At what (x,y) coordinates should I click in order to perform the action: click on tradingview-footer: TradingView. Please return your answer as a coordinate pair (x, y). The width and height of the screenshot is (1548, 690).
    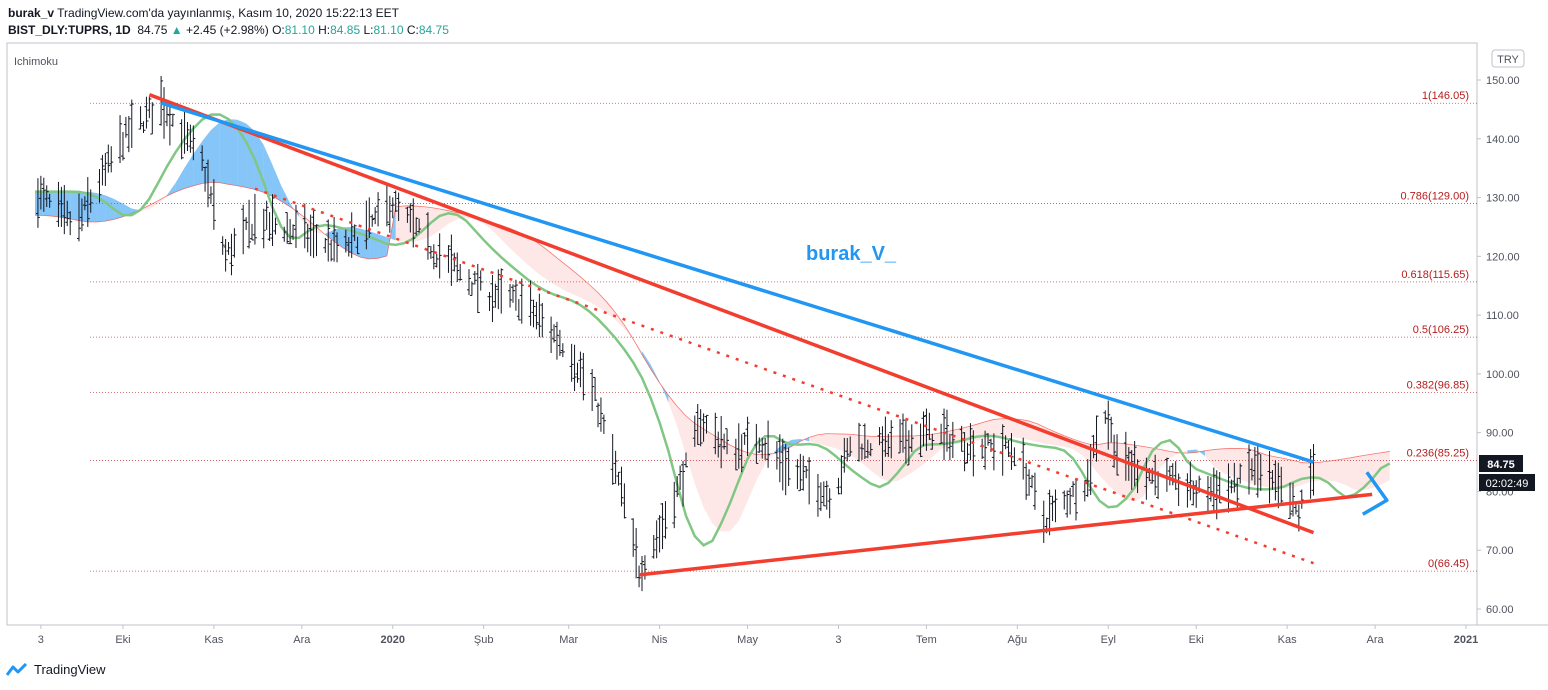
    Looking at the image, I should click on (56, 669).